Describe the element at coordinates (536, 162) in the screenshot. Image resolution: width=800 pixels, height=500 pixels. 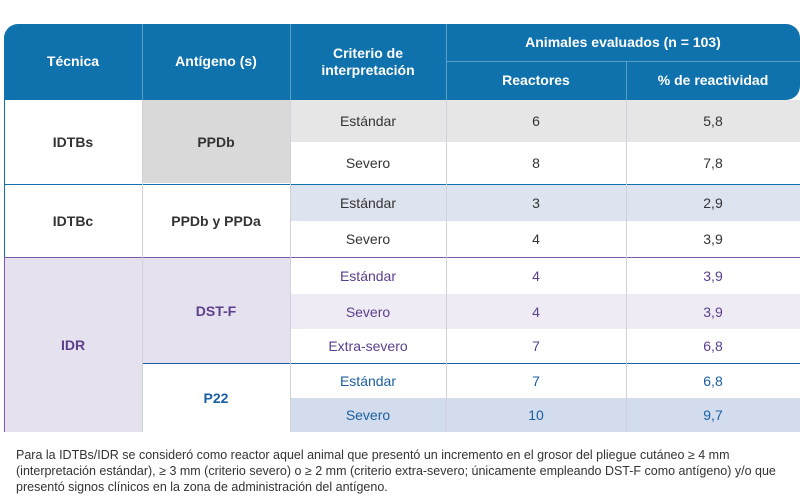
I see `reactores-cell: 8` at that location.